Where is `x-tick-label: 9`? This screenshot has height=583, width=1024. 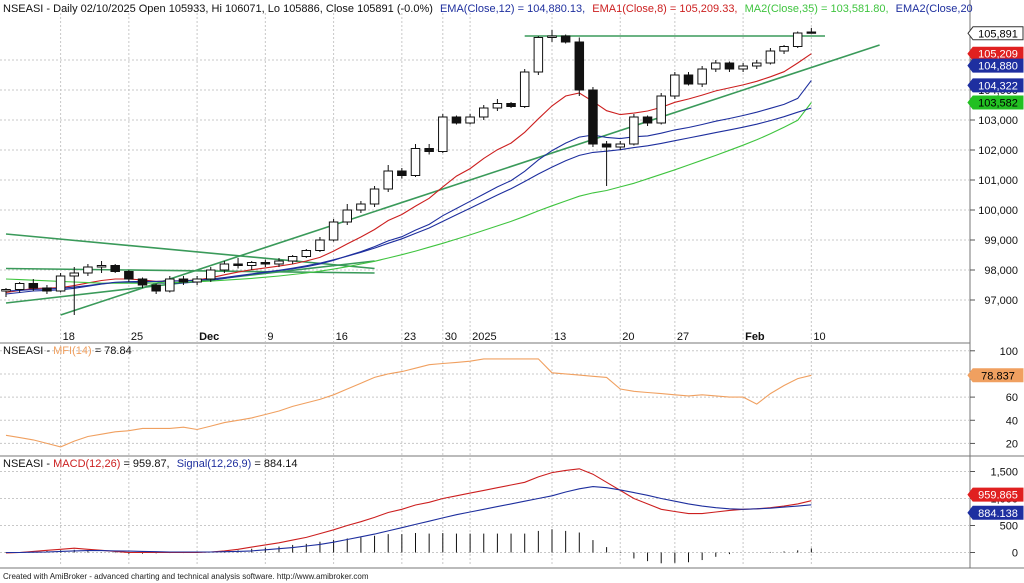 x-tick-label: 9 is located at coordinates (270, 337).